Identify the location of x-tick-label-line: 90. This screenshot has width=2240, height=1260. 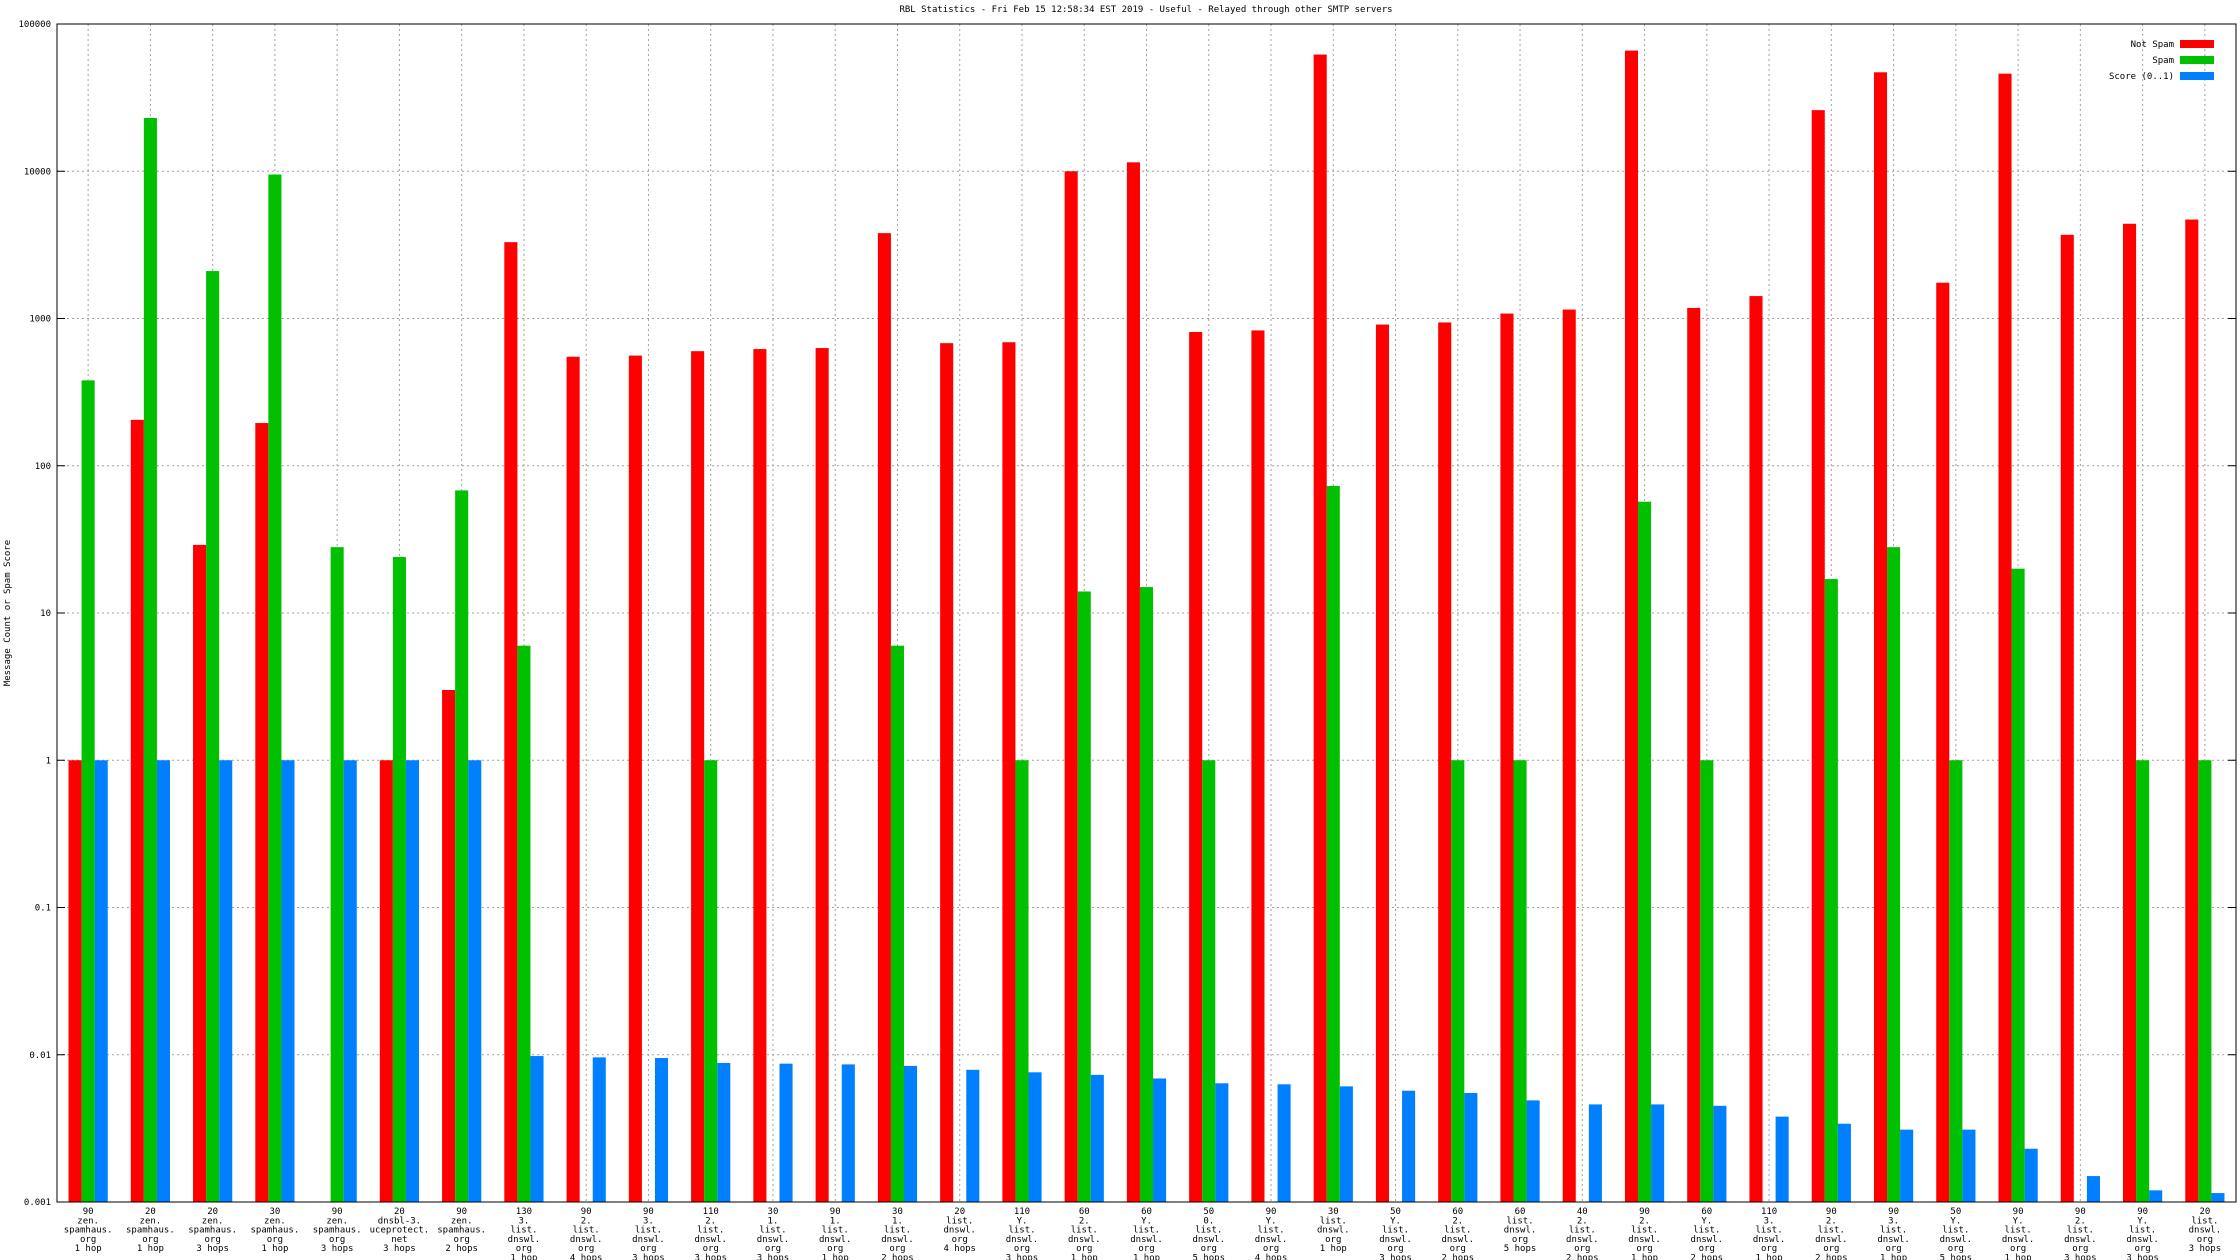
(2142, 1212).